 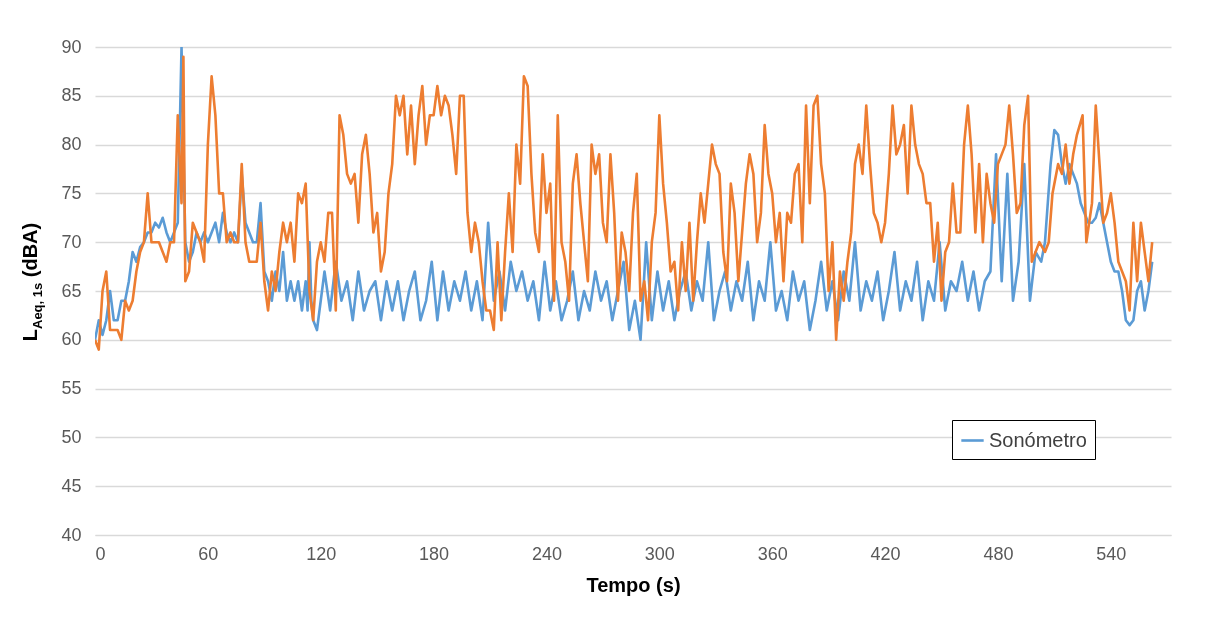 I want to click on y-tick-label: 55, so click(x=71, y=388).